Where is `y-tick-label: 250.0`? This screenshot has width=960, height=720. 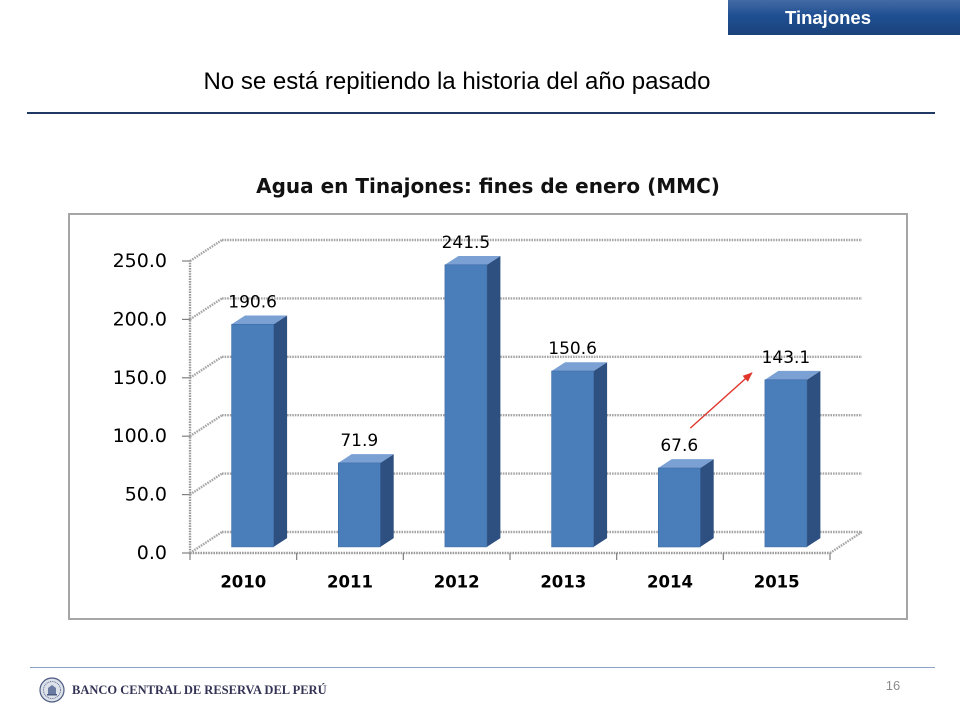
y-tick-label: 250.0 is located at coordinates (140, 261).